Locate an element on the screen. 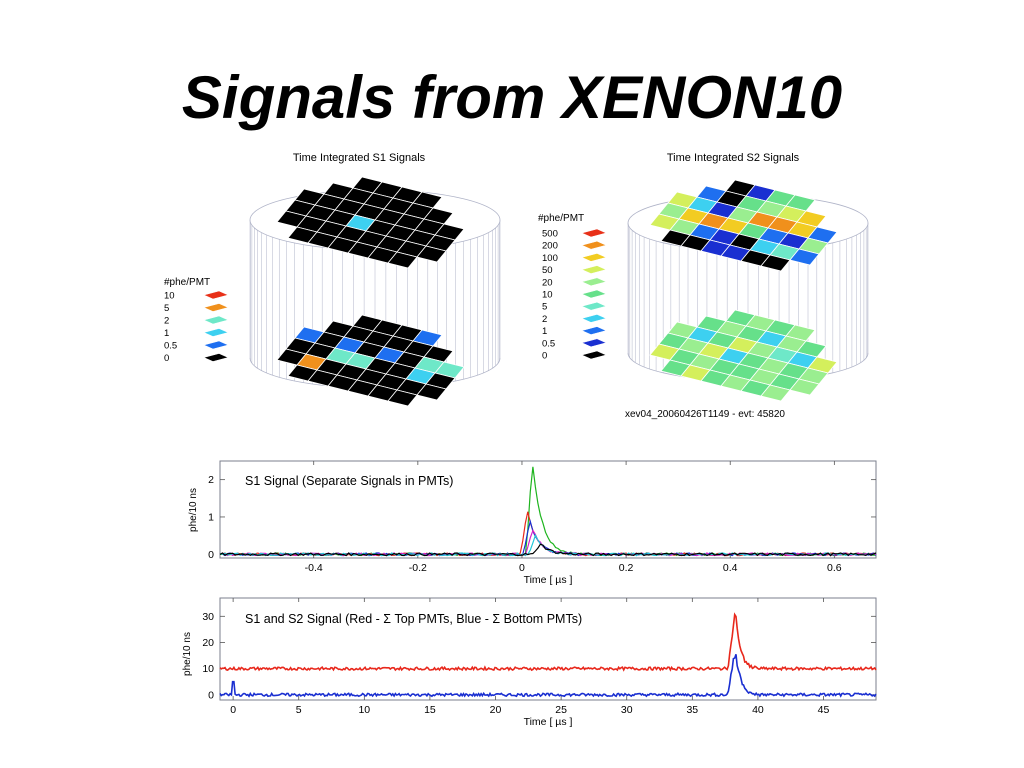 The width and height of the screenshot is (1024, 768). s2plot-xtick-label: 30 is located at coordinates (627, 710).